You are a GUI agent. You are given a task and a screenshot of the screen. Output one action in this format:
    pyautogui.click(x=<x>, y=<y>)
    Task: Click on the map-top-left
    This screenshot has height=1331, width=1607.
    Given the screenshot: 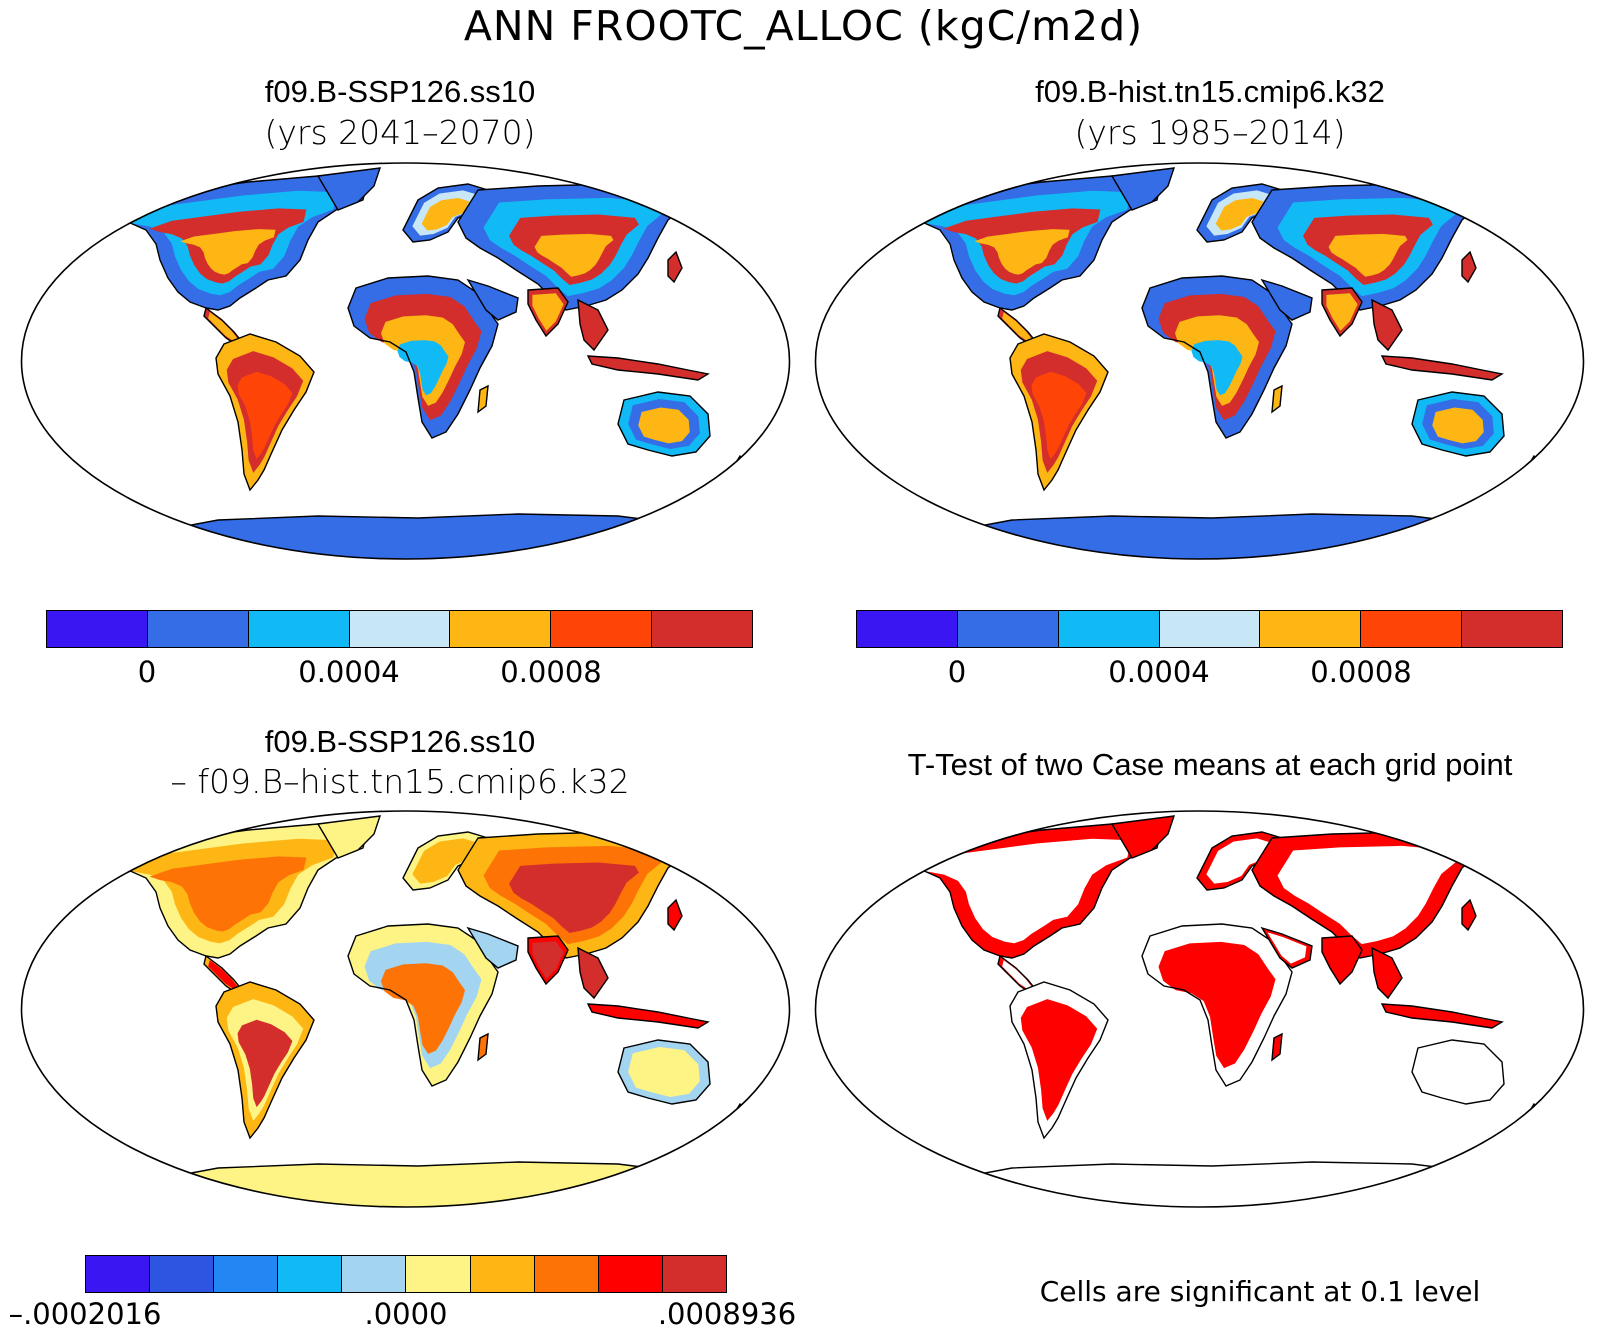 What is the action you would take?
    pyautogui.click(x=405, y=361)
    